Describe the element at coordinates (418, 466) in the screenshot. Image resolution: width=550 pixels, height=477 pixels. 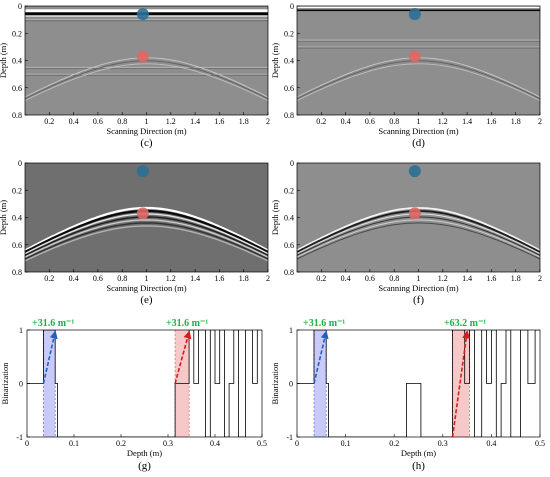
I see `panel-caption: (h)` at that location.